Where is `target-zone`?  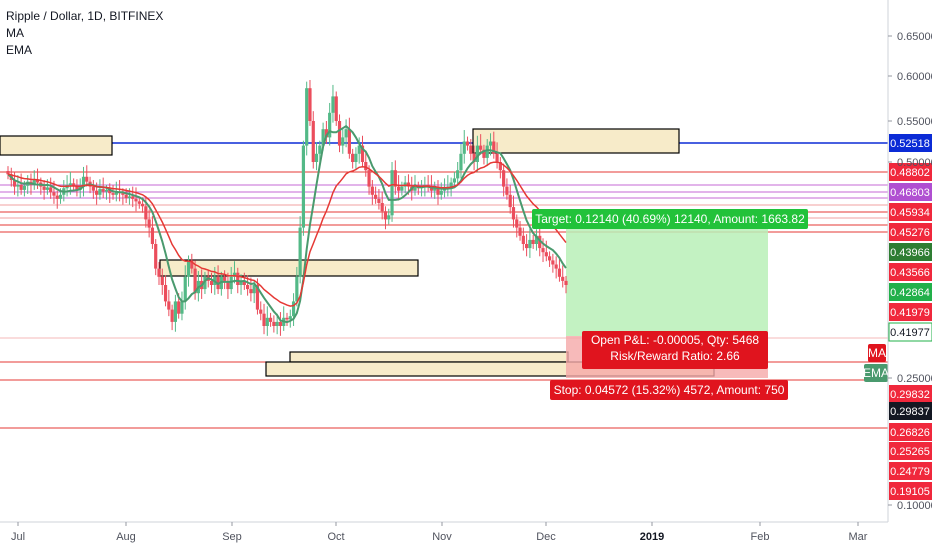
target-zone is located at coordinates (667, 282).